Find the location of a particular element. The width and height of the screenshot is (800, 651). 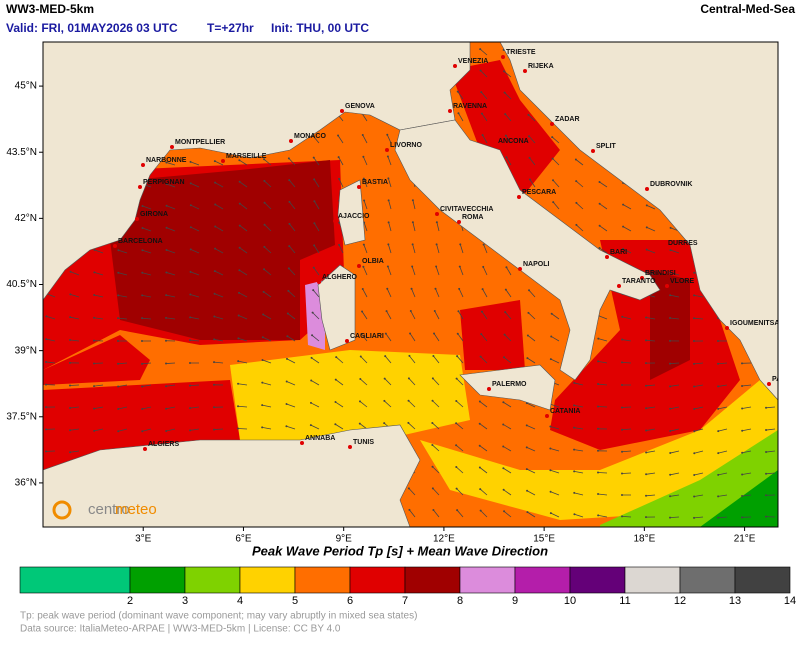

city-label: DUBROVNIK is located at coordinates (671, 184).